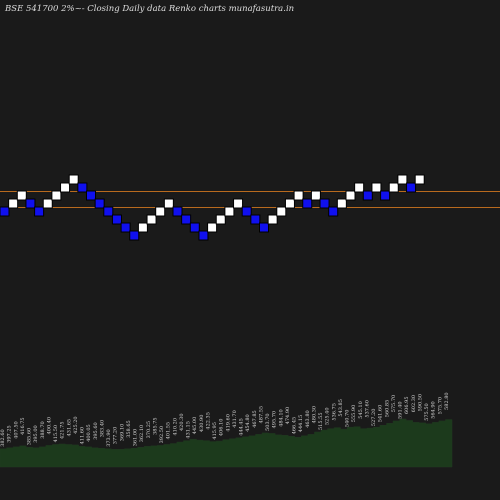 The height and width of the screenshot is (500, 500). What do you see at coordinates (155, 426) in the screenshot?
I see `volume-label: 385.75` at bounding box center [155, 426].